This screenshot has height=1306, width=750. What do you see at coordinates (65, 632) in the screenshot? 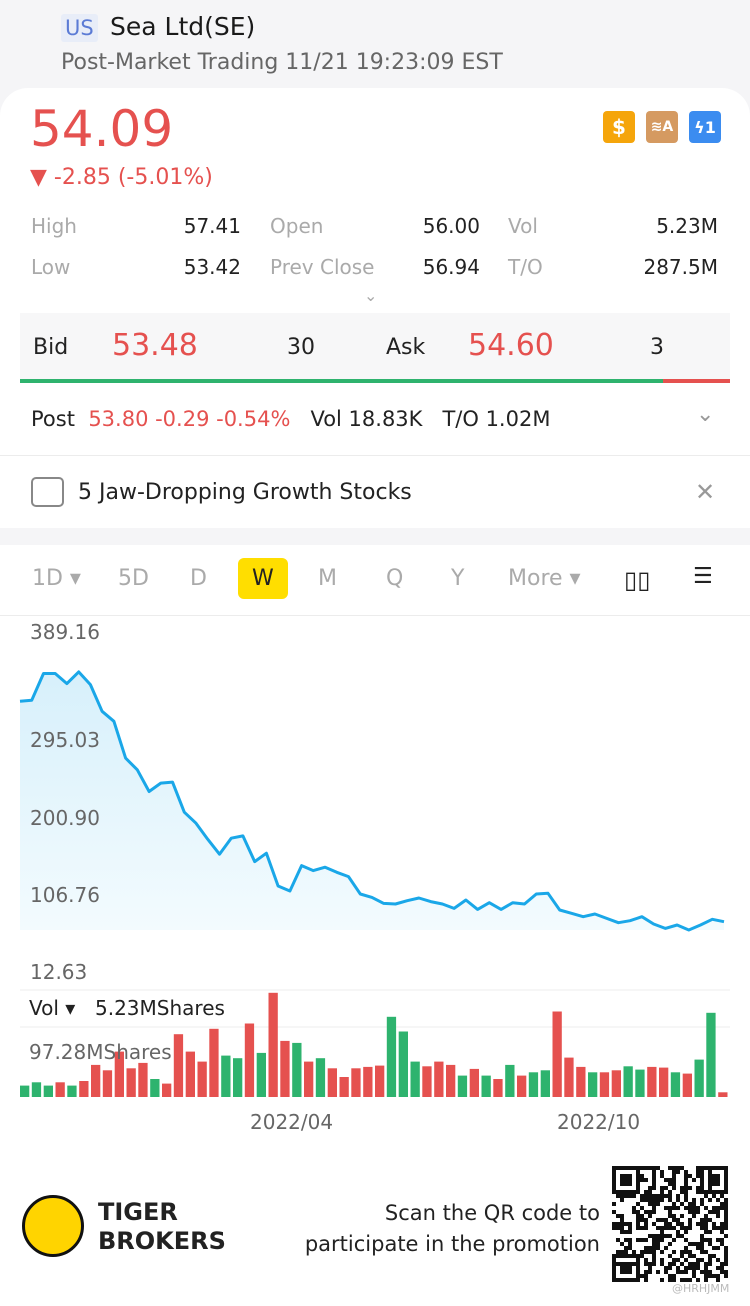
I see `y-tick-label: 389.16` at bounding box center [65, 632].